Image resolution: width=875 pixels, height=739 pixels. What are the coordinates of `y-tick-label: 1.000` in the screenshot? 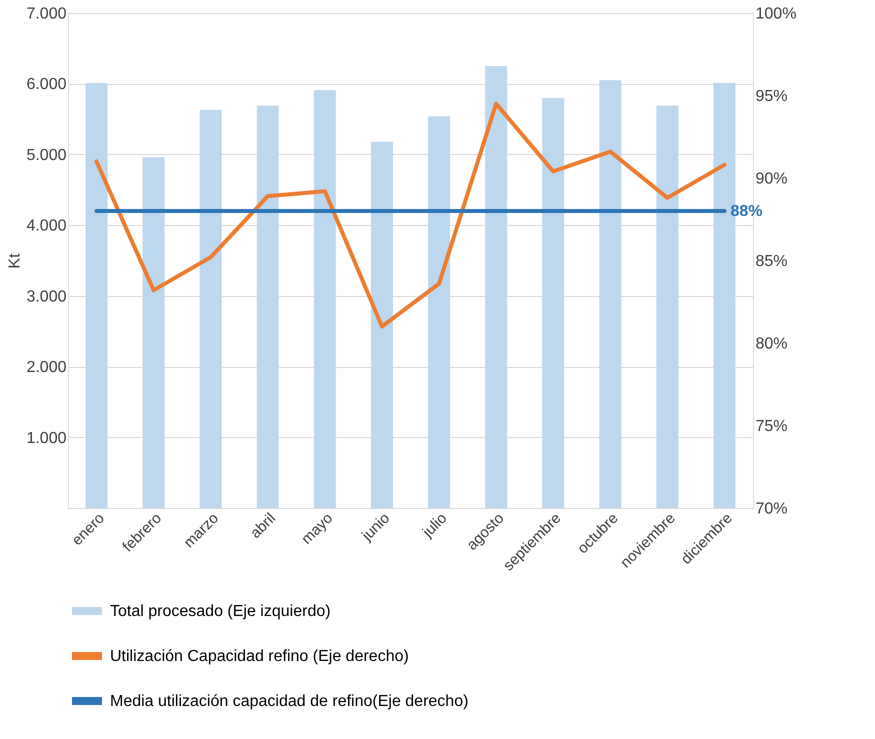 It's located at (46, 438).